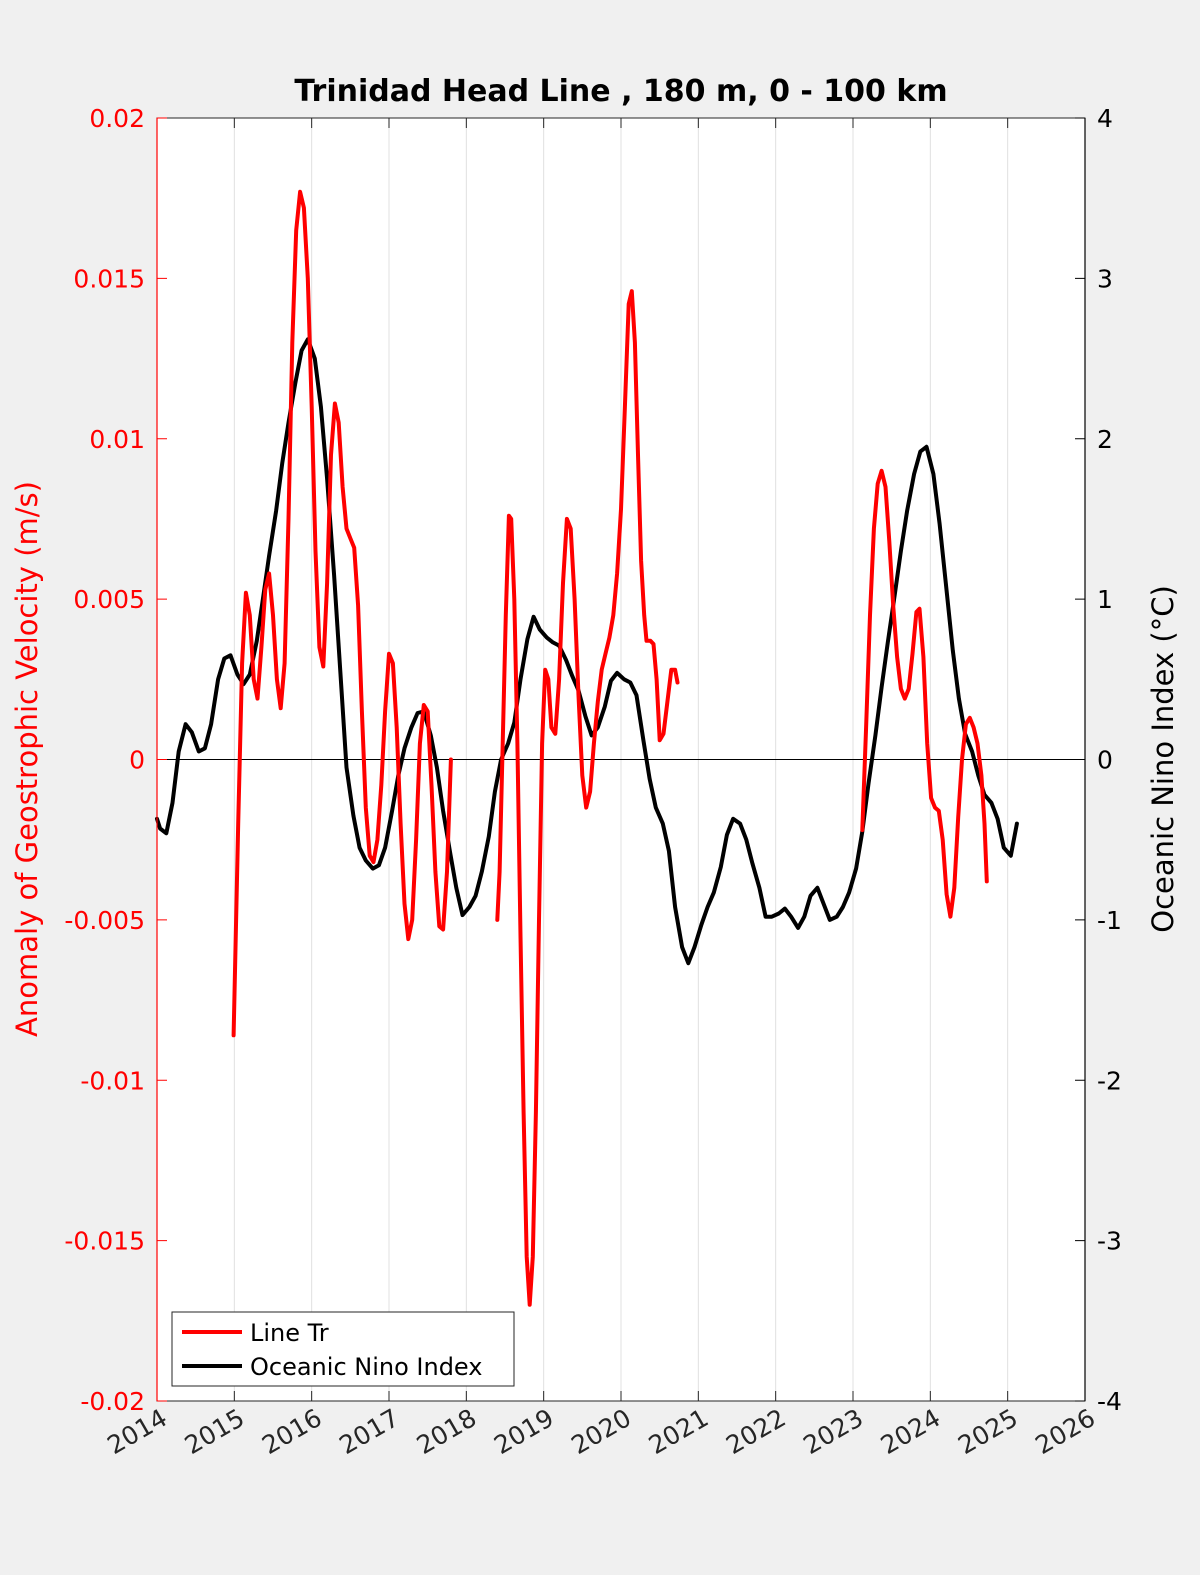 The height and width of the screenshot is (1575, 1200). What do you see at coordinates (109, 599) in the screenshot?
I see `left-y-tick-label: 0.005` at bounding box center [109, 599].